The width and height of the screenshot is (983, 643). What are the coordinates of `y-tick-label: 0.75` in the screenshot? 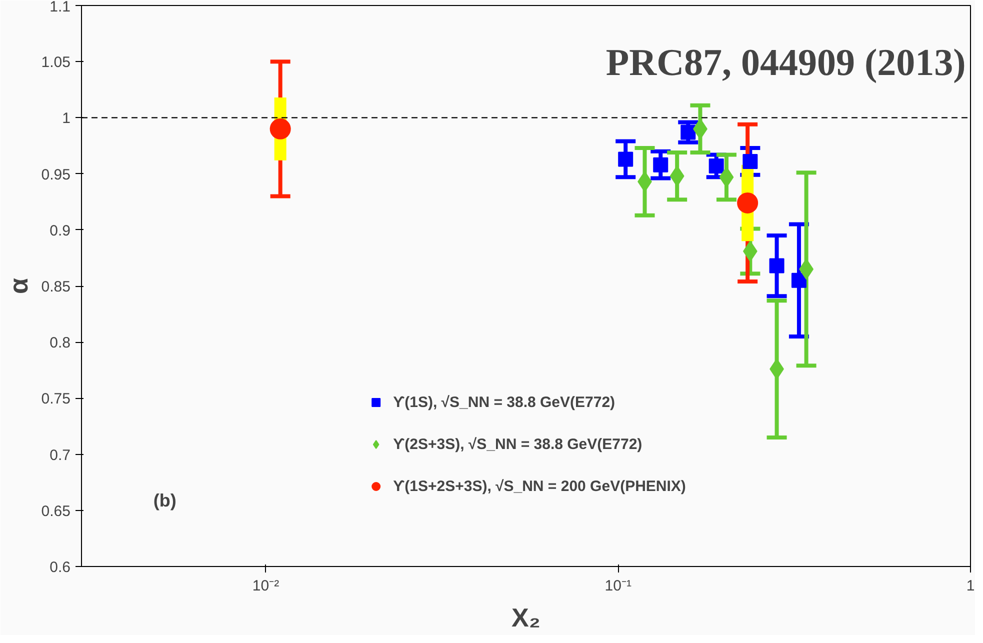 It's located at (56, 399).